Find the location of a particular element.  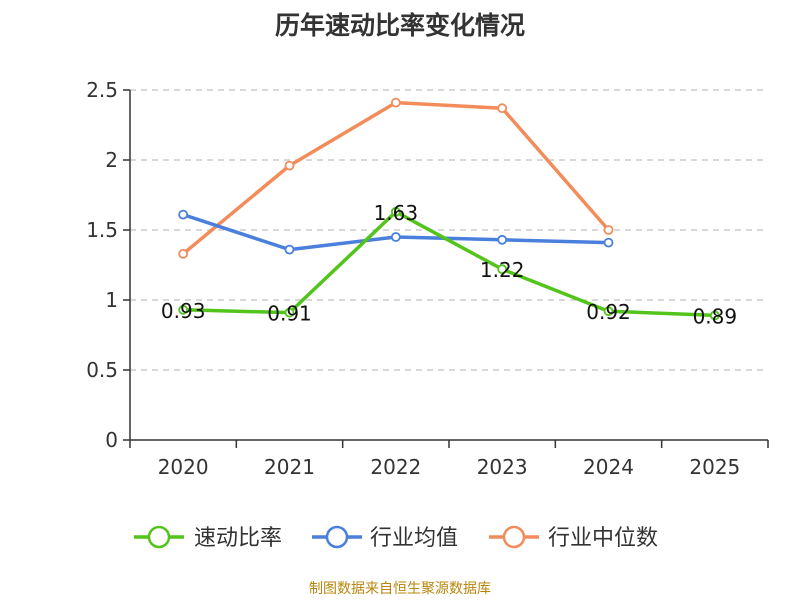

data-label: 0.91 is located at coordinates (289, 314).